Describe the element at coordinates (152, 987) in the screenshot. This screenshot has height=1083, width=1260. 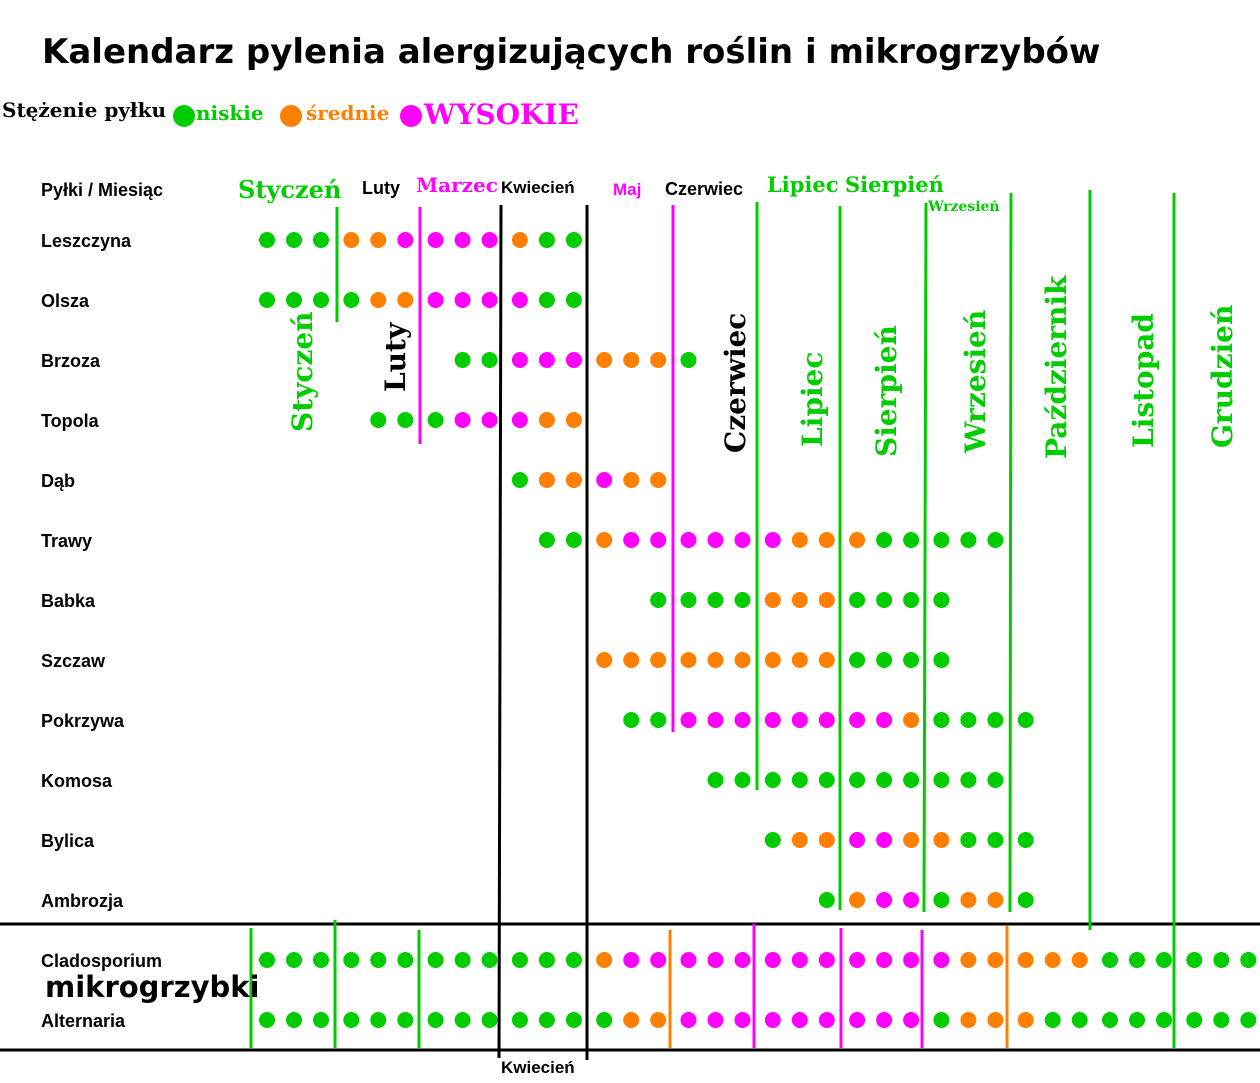
I see `fungi-label: mikrogrzybki` at that location.